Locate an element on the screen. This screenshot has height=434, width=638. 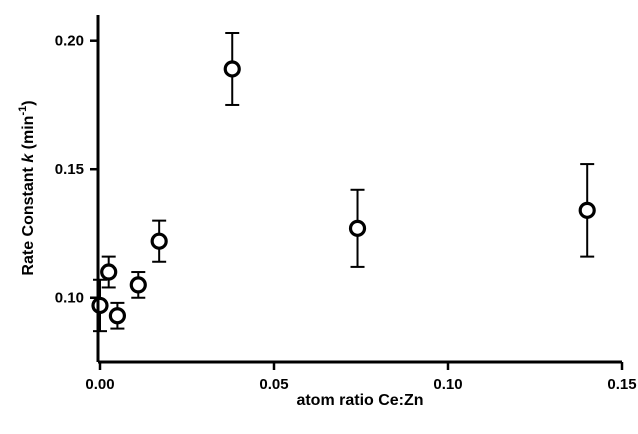
x-tick-label: 0.05 is located at coordinates (273, 384).